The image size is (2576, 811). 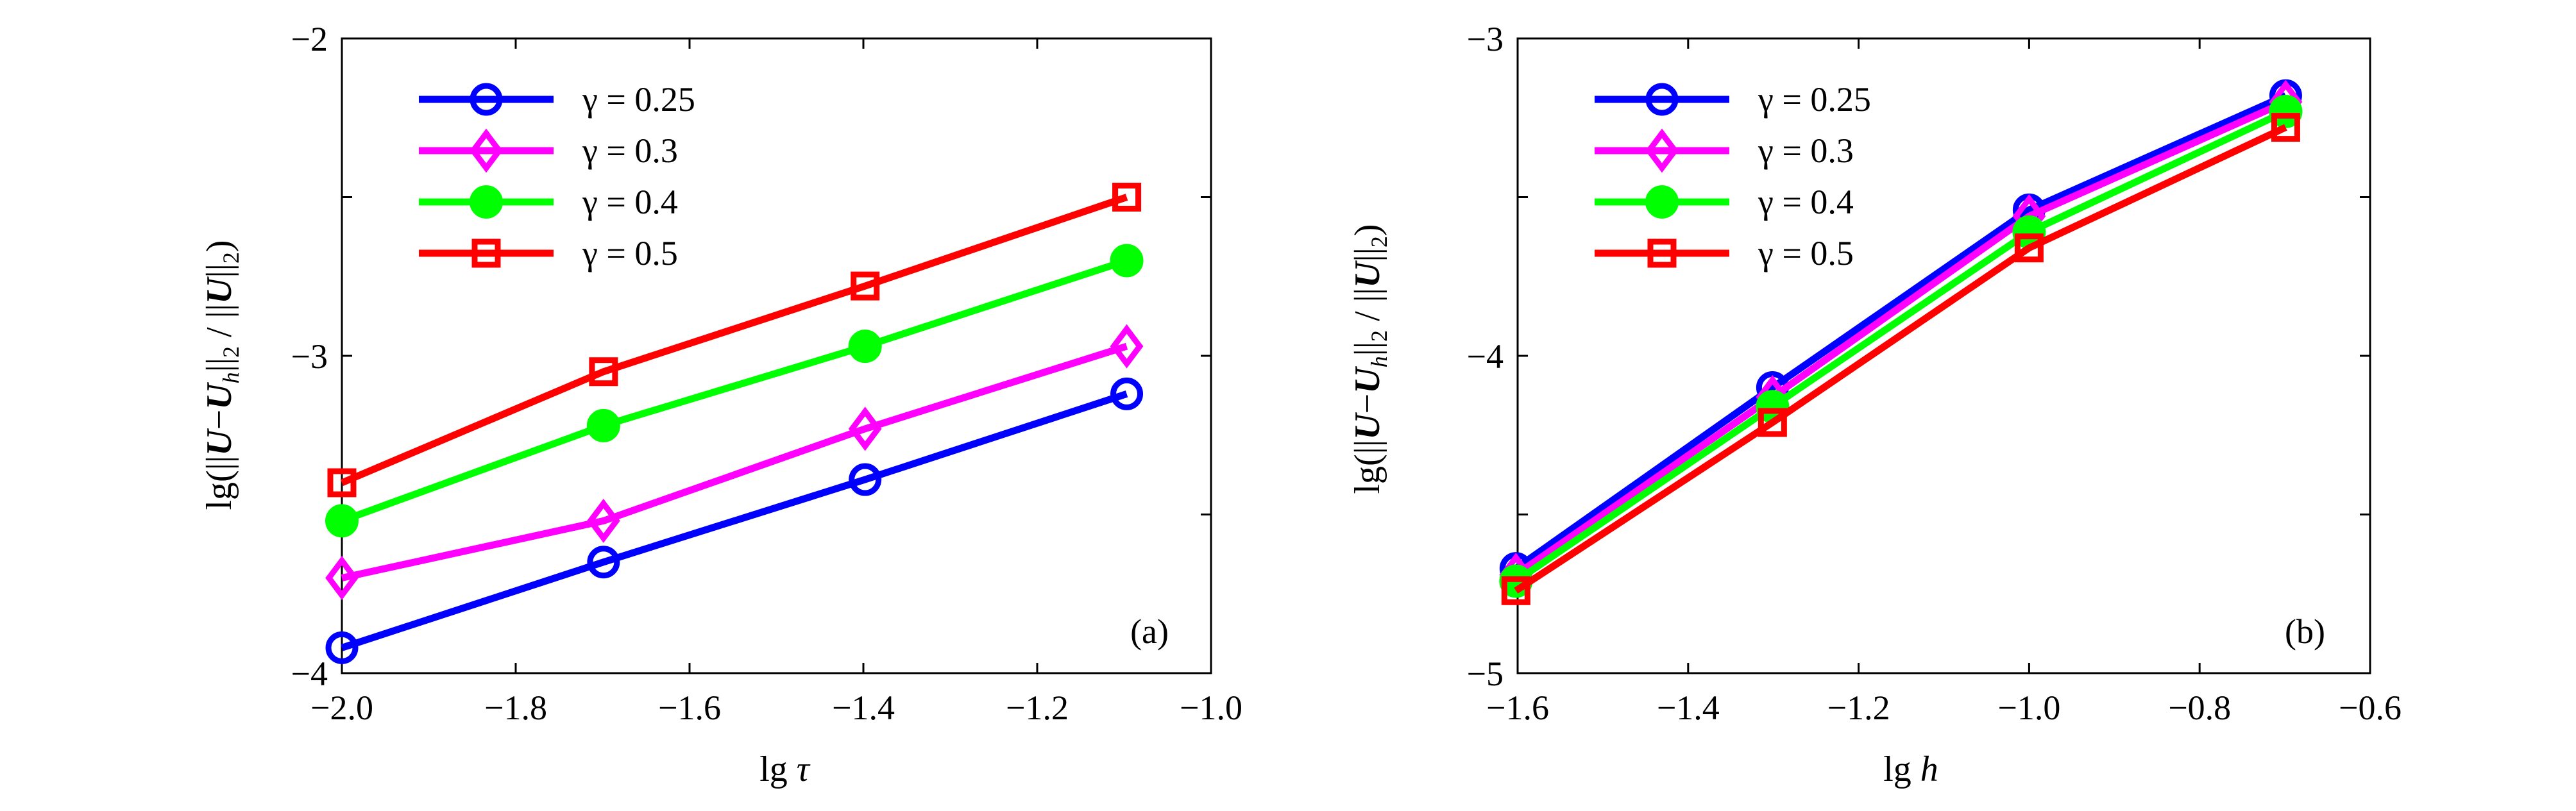 What do you see at coordinates (341, 708) in the screenshot?
I see `x-tick-label: −2.0` at bounding box center [341, 708].